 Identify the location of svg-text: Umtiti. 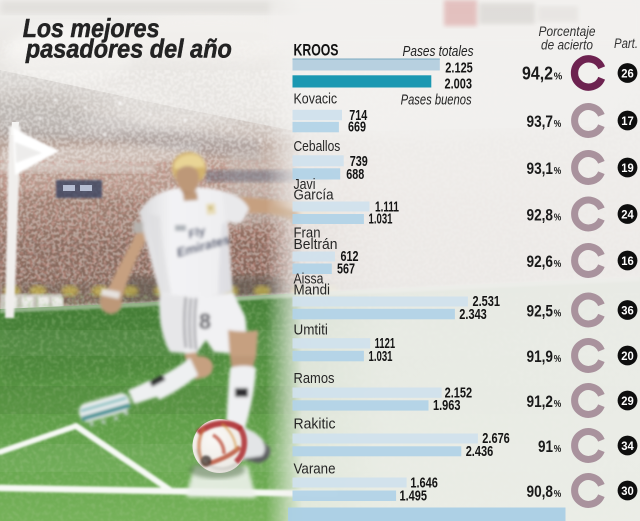
(311, 331).